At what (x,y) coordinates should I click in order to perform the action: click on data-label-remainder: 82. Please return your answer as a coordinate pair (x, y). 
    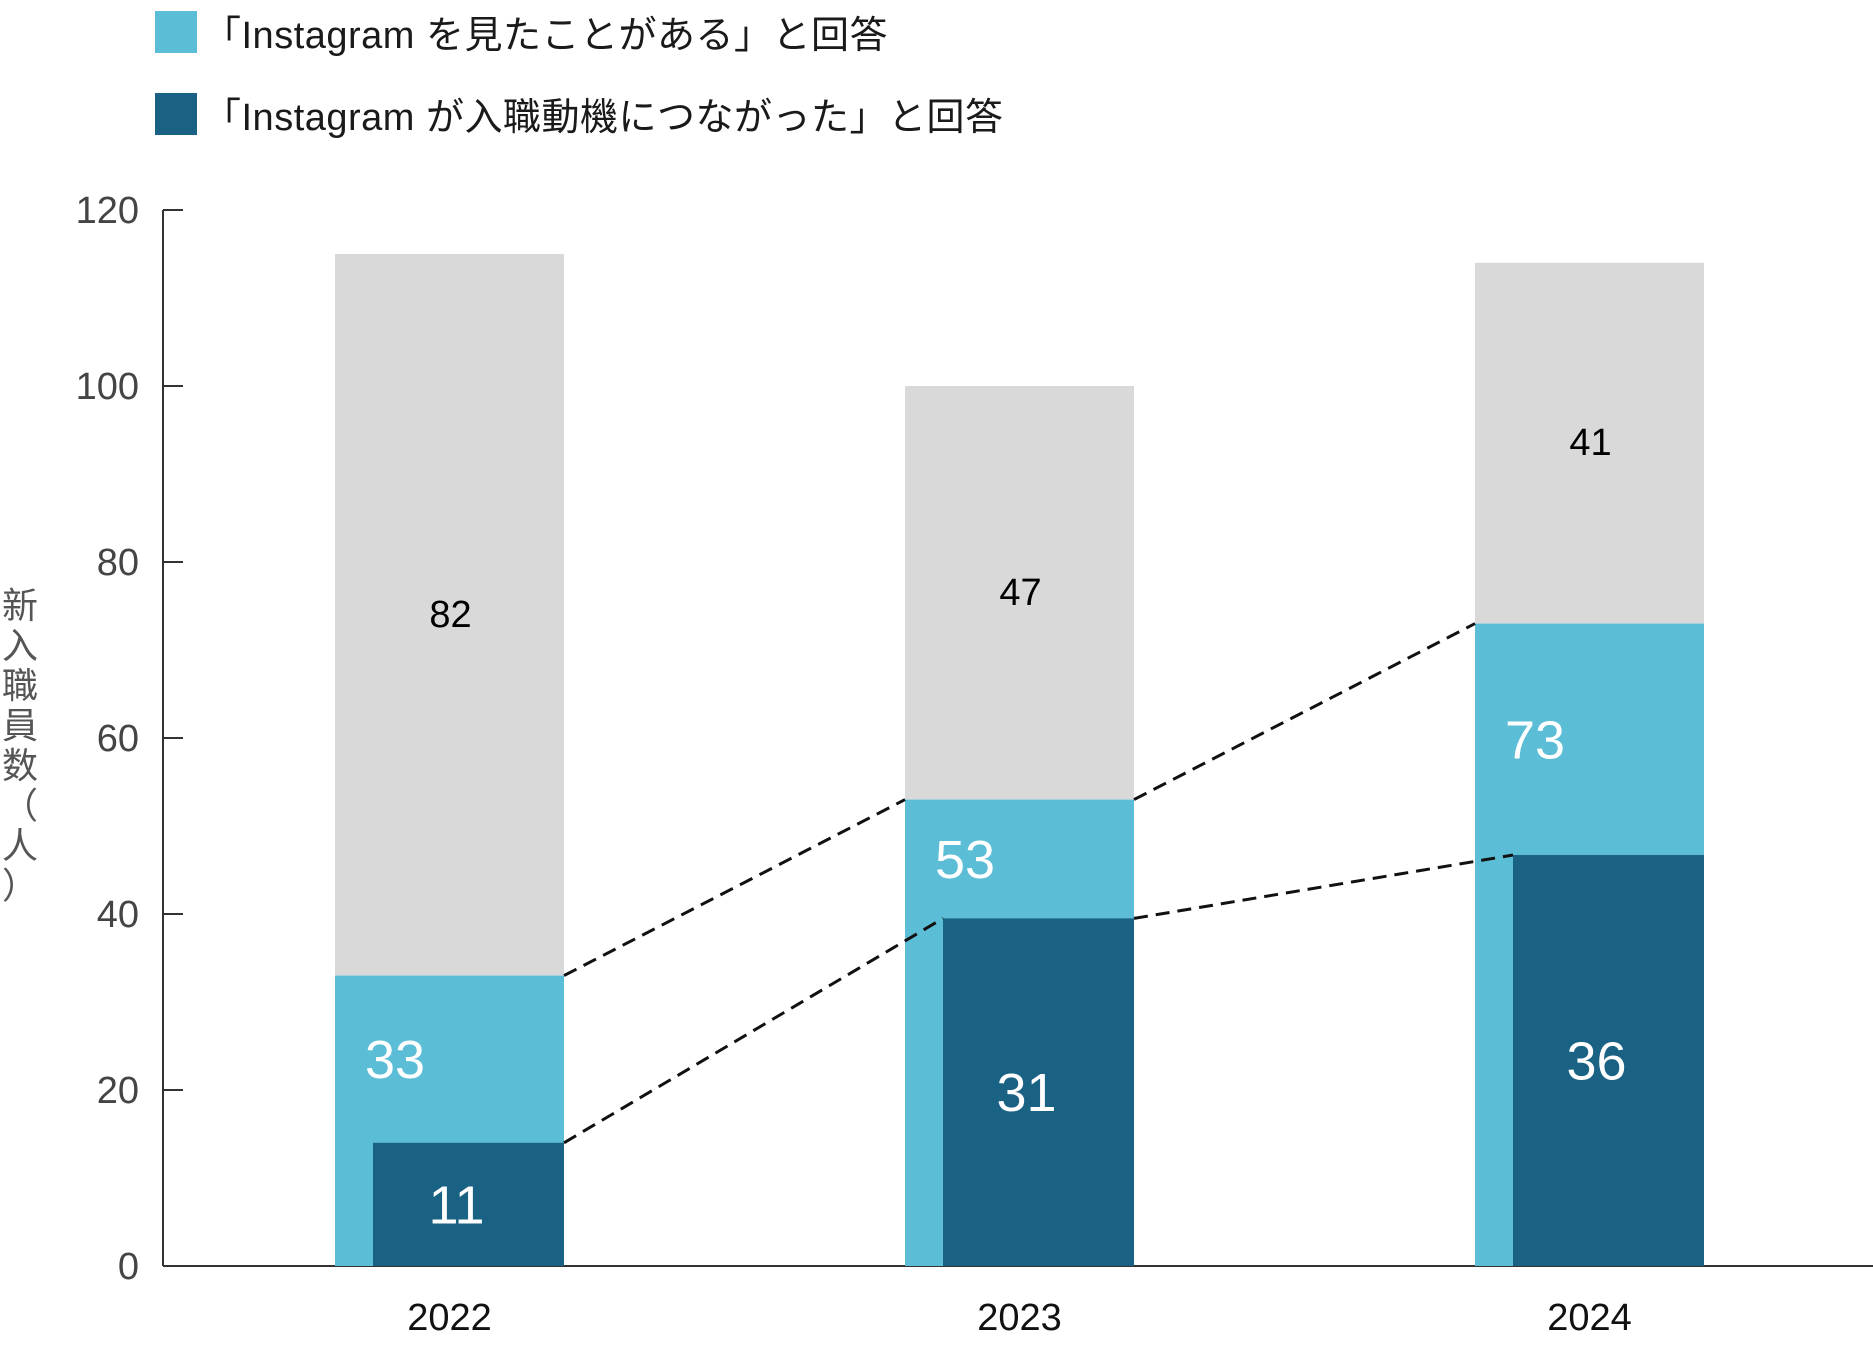
    Looking at the image, I should click on (450, 615).